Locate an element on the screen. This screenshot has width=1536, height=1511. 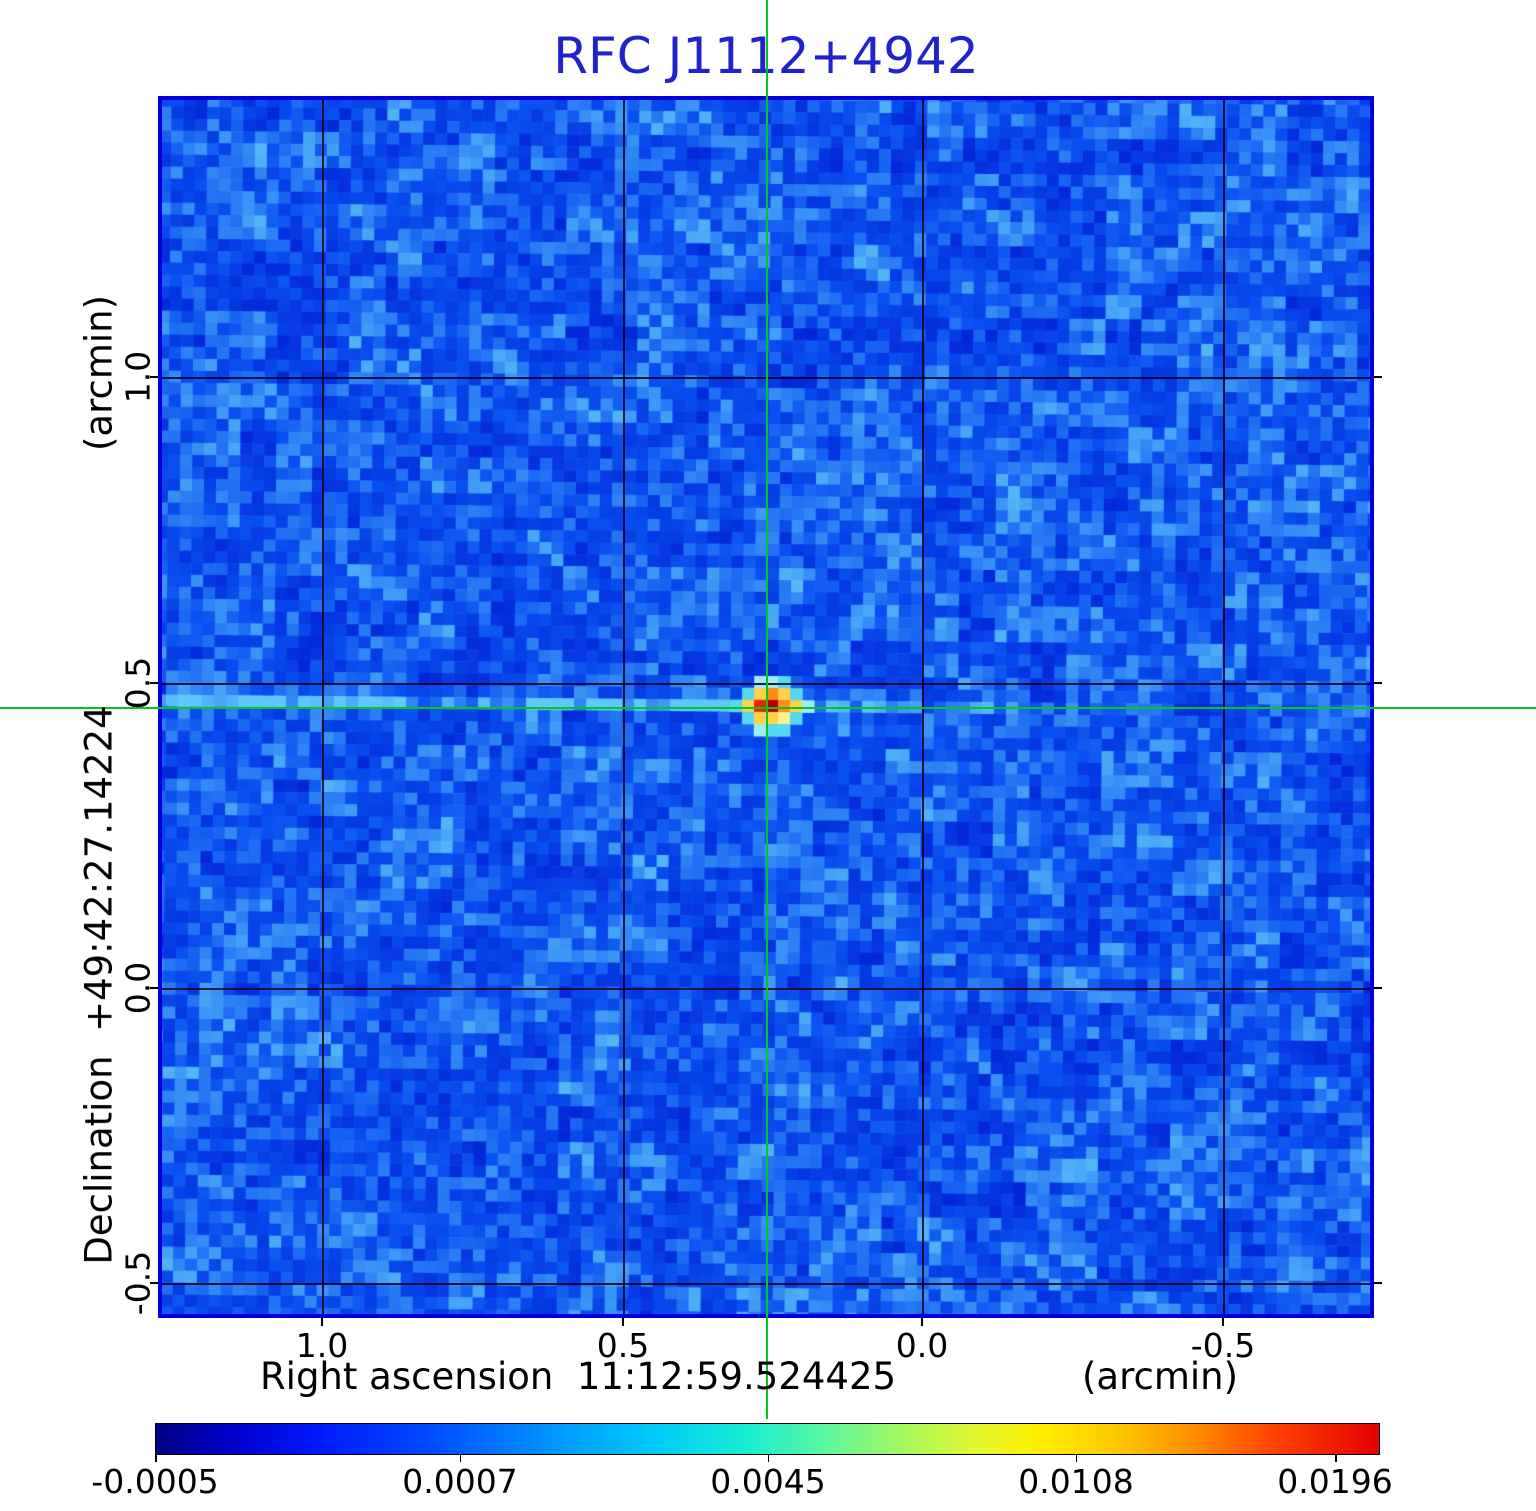
x-axis-unit-label: (arcmin) is located at coordinates (1160, 1376).